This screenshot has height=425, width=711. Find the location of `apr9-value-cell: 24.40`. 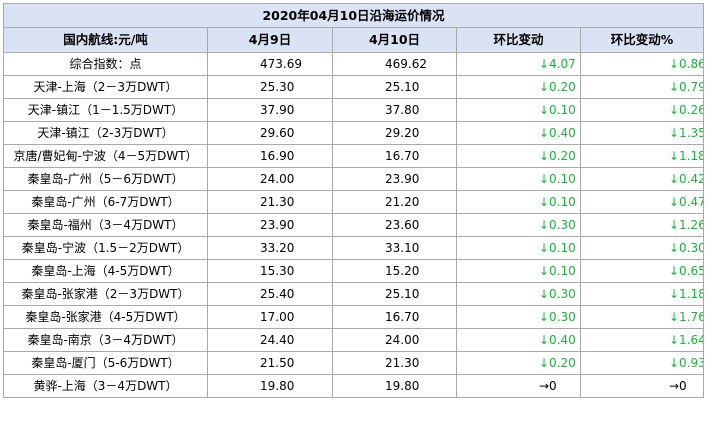

apr9-value-cell: 24.40 is located at coordinates (270, 340).